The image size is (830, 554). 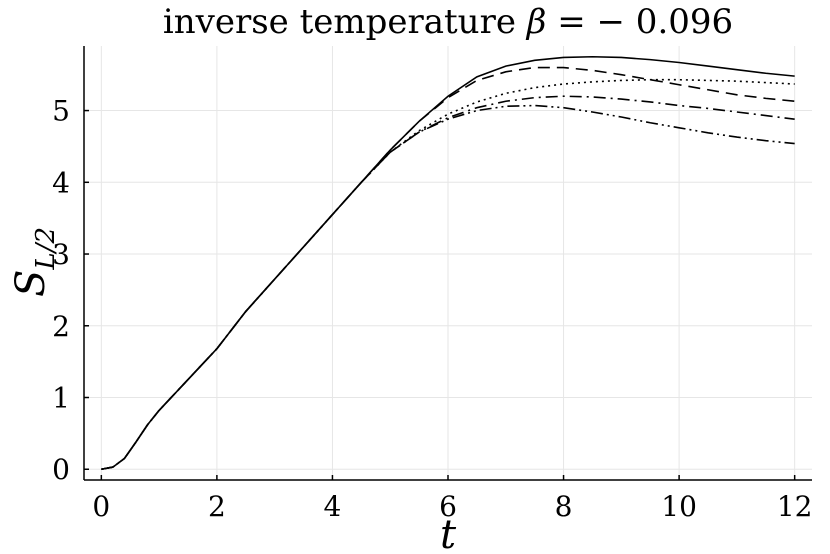 I want to click on chart-title: inverse temperature β = − 0.096, so click(x=448, y=22).